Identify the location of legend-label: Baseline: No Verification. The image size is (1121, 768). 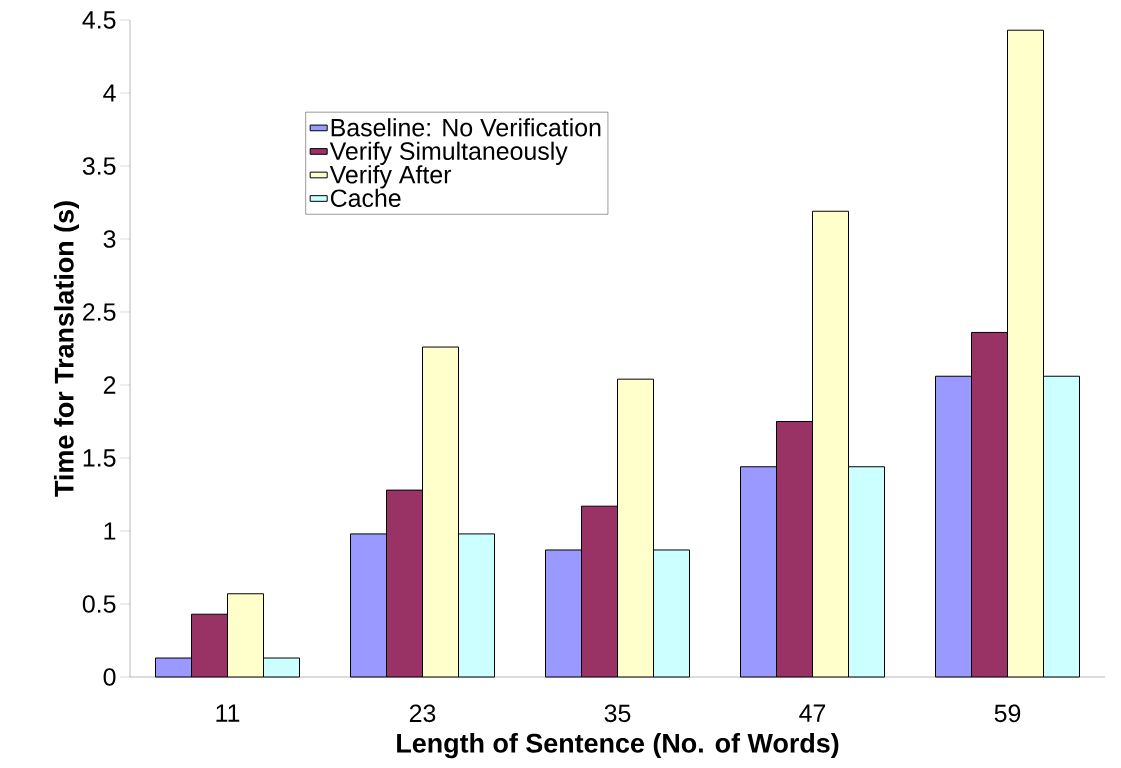
(466, 127).